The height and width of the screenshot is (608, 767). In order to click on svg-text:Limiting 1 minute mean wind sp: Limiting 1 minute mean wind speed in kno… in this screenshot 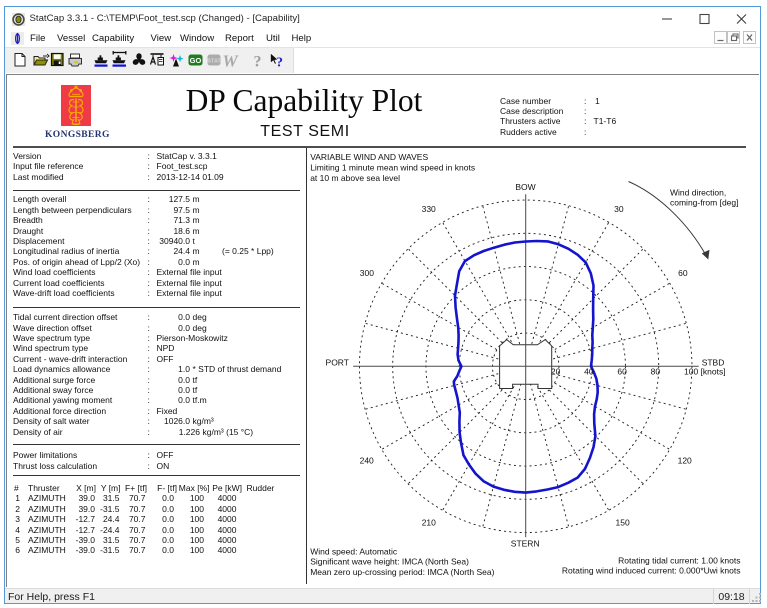, I will do `click(392, 167)`.